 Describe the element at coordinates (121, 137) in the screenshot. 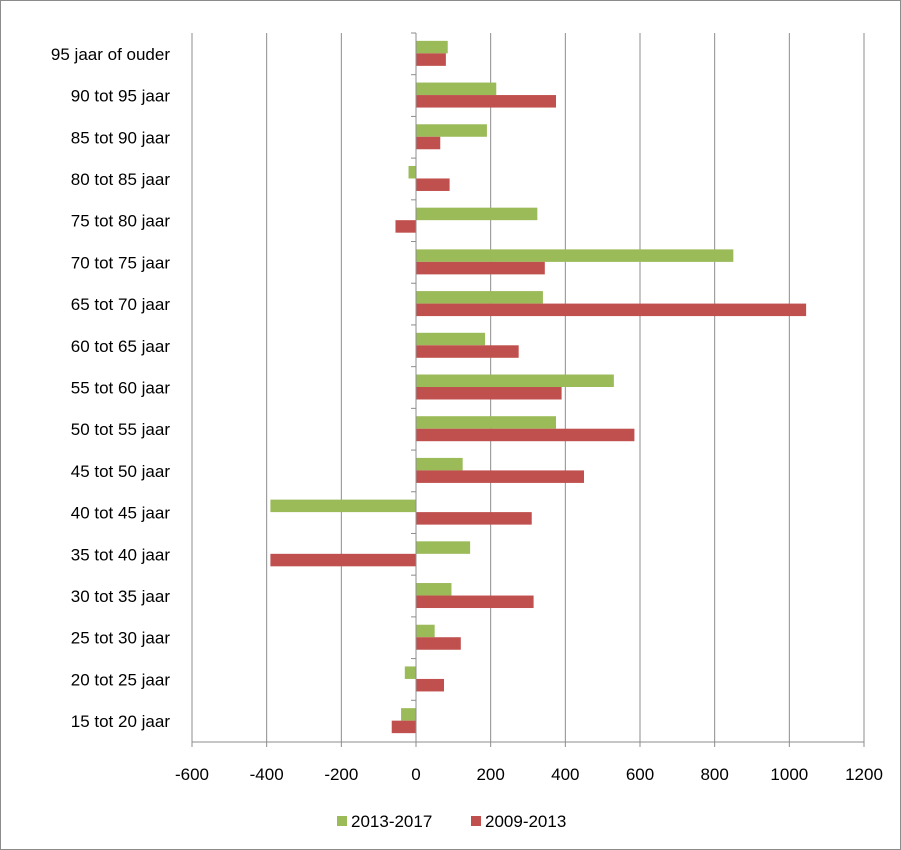

I see `category-label-2: 85 tot 90 jaar` at that location.